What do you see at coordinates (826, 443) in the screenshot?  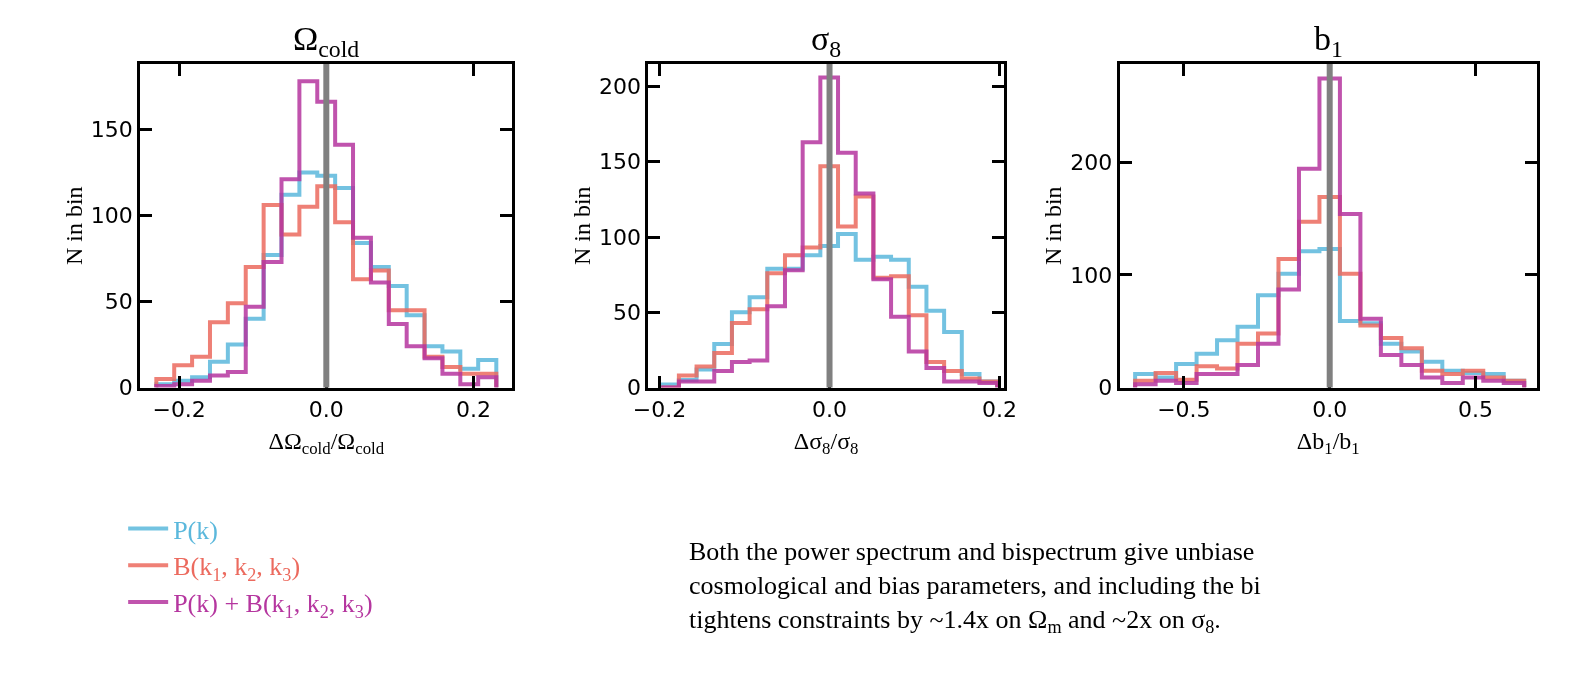 I see `x-axis-title: Δσ$_{8}$/σ$_{8}$` at bounding box center [826, 443].